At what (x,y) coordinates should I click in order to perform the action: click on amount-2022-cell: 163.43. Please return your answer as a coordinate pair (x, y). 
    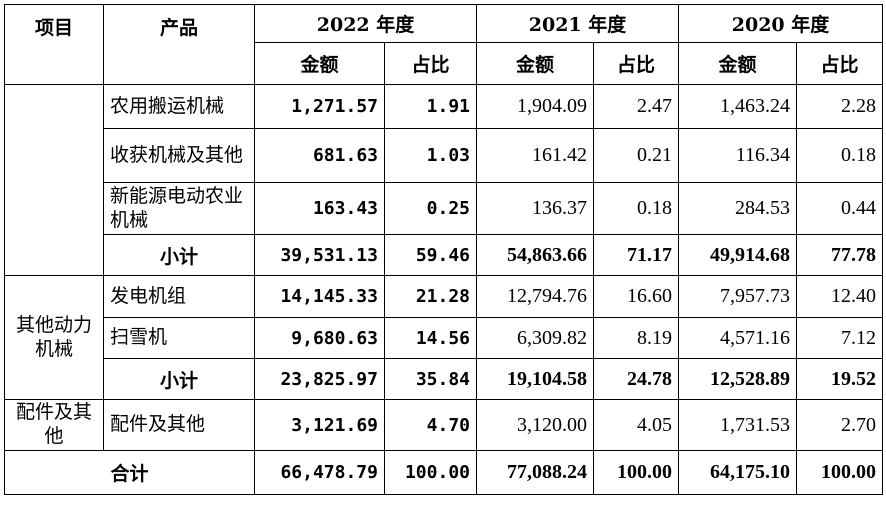
    Looking at the image, I should click on (319, 208).